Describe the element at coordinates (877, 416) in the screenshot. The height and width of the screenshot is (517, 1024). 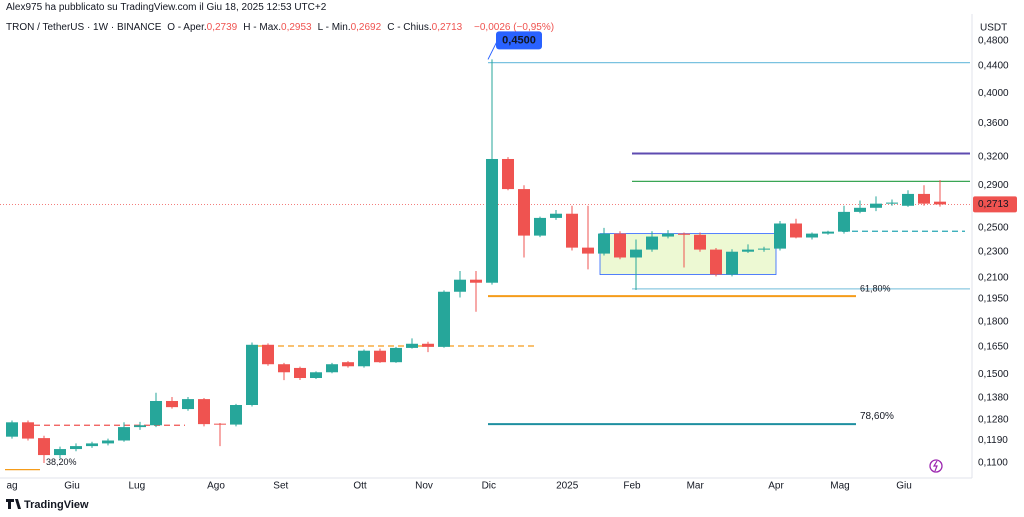
I see `level-label: 78,60%` at that location.